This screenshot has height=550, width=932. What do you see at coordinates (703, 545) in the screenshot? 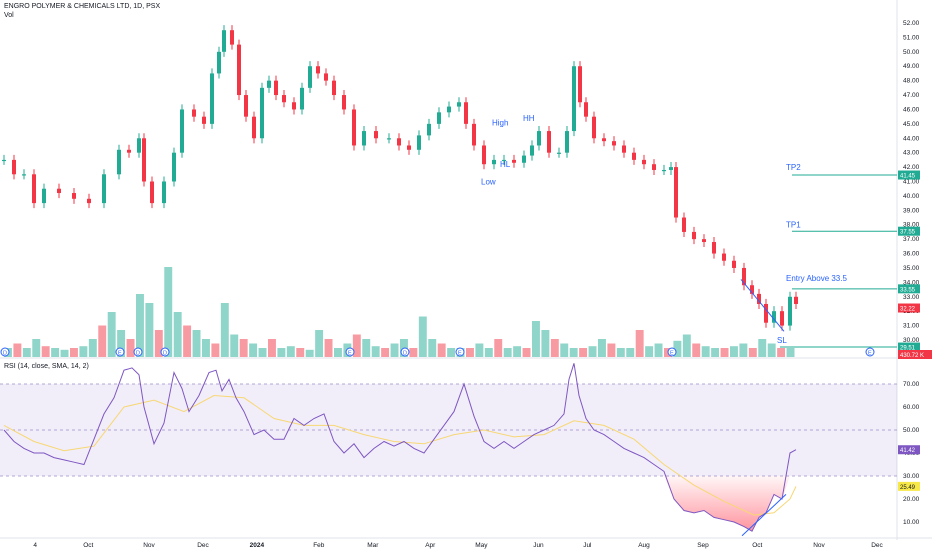
I see `time-tick-12: Sep` at bounding box center [703, 545].